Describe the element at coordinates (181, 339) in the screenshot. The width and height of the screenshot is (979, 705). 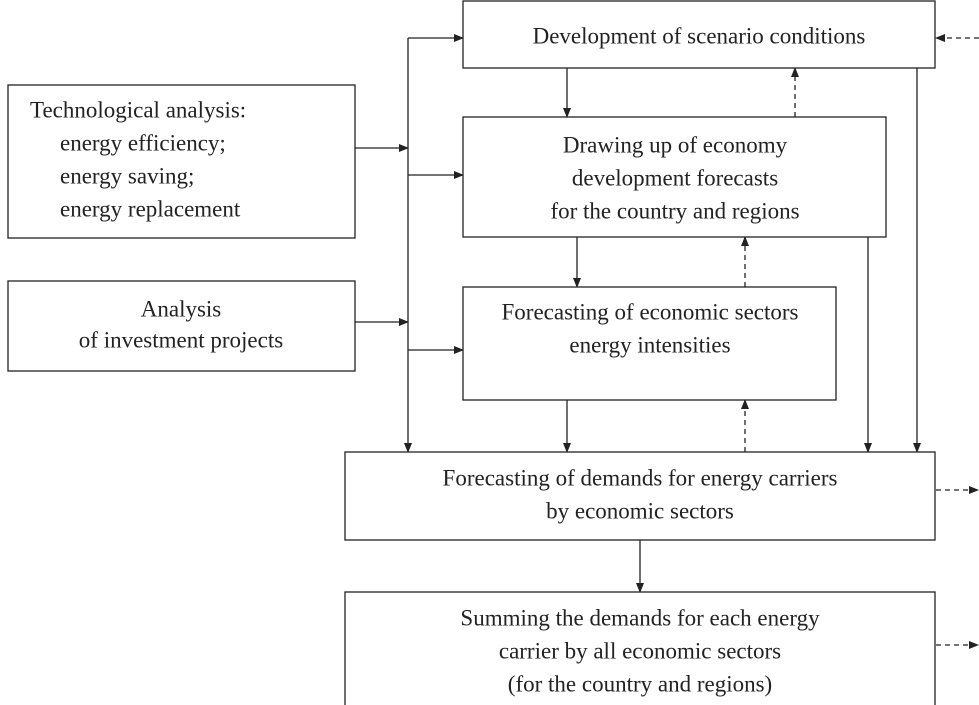
I see `node-label: of investment projects` at that location.